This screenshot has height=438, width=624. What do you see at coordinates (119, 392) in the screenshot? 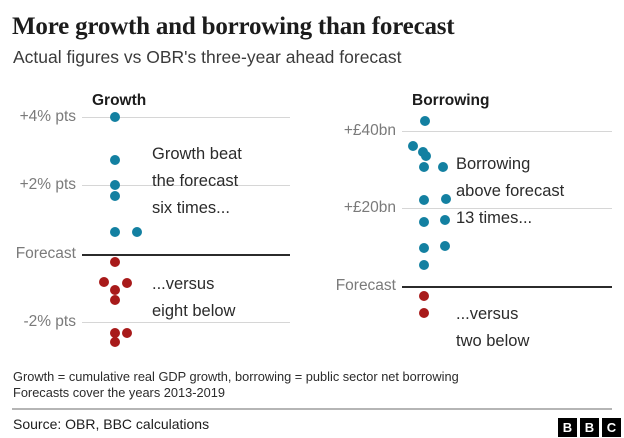
I see `footnote-line-2: Forecasts cover the years 2013-2019` at bounding box center [119, 392].